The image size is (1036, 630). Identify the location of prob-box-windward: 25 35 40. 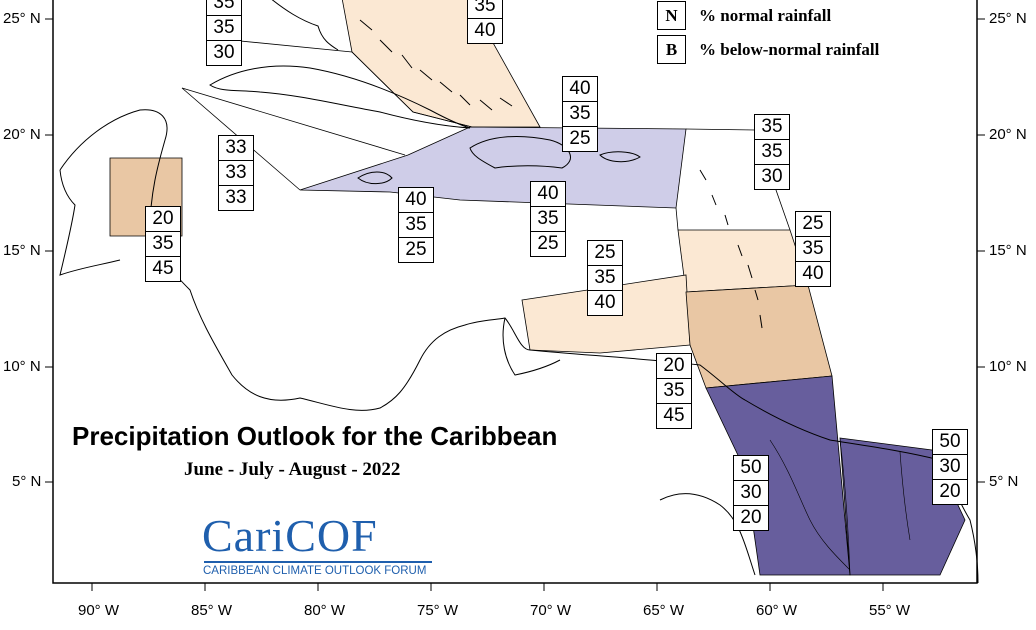
(813, 249).